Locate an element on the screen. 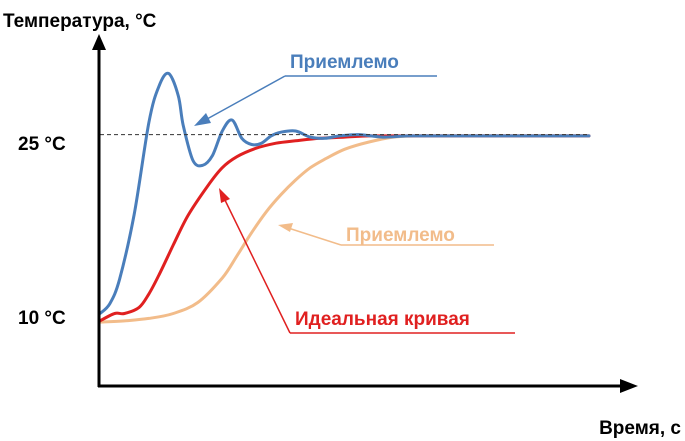  annotation-orange: Приемлемо is located at coordinates (386, 234).